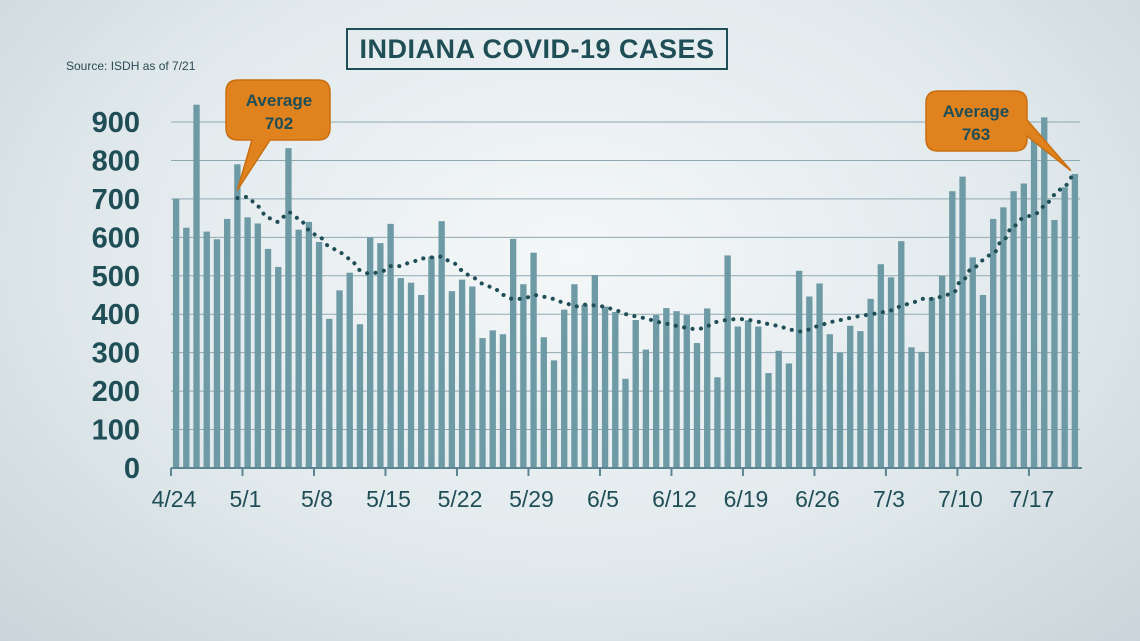 Image resolution: width=1140 pixels, height=641 pixels. I want to click on callout-right-bubble, so click(998, 131).